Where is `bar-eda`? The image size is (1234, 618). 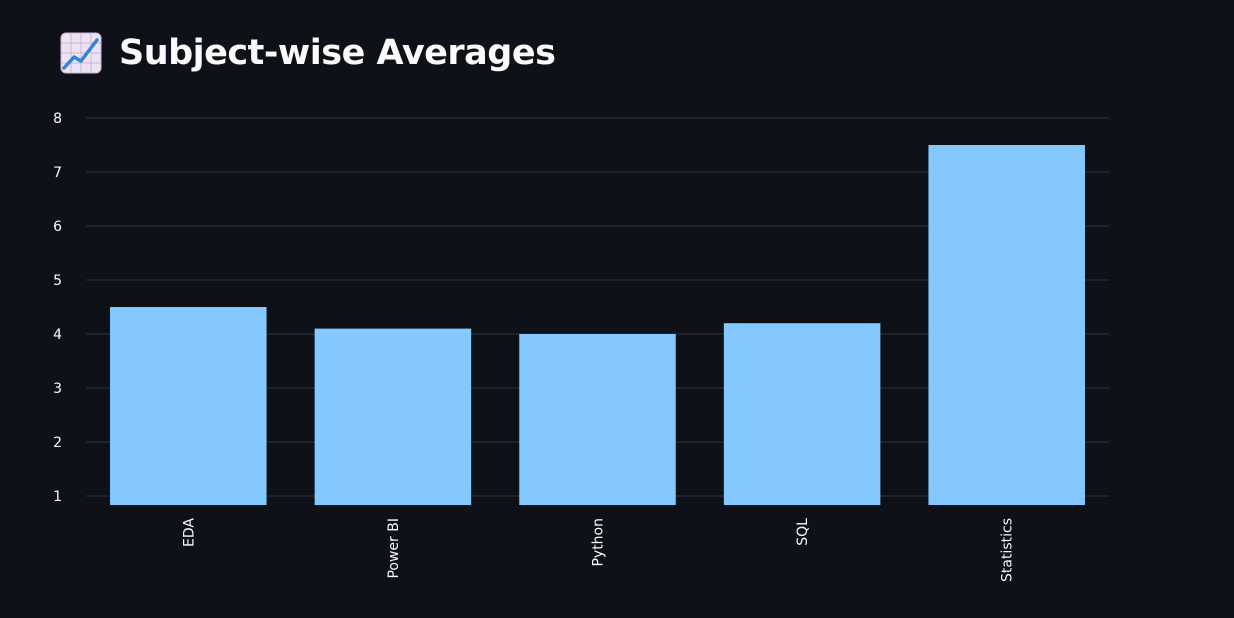 bar-eda is located at coordinates (188, 406).